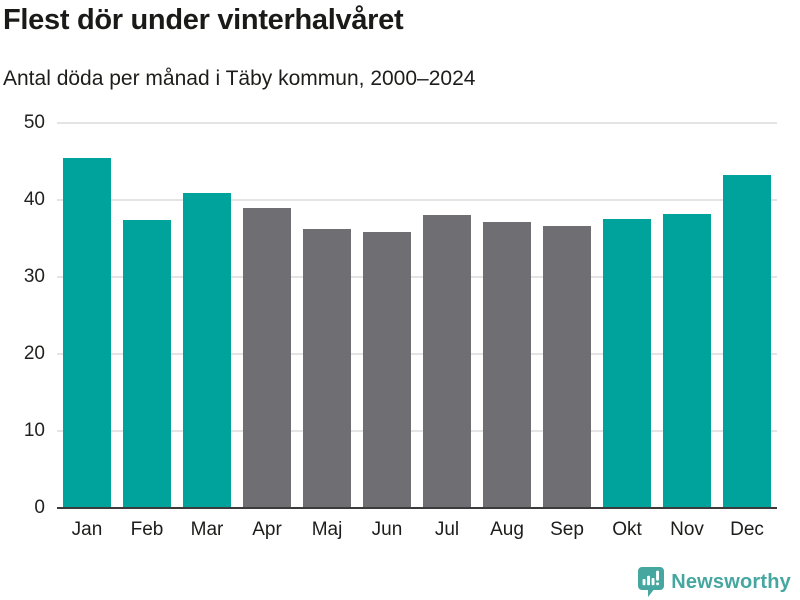 The width and height of the screenshot is (800, 600). What do you see at coordinates (731, 581) in the screenshot?
I see `brand-name: Newsworthy` at bounding box center [731, 581].